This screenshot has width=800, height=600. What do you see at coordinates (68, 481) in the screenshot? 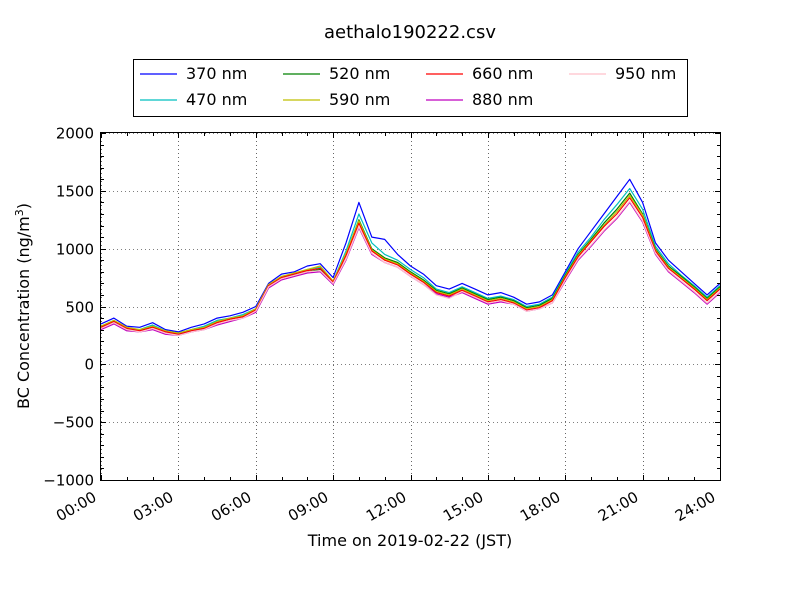
I see `y-tick-label: −1000` at bounding box center [68, 481].